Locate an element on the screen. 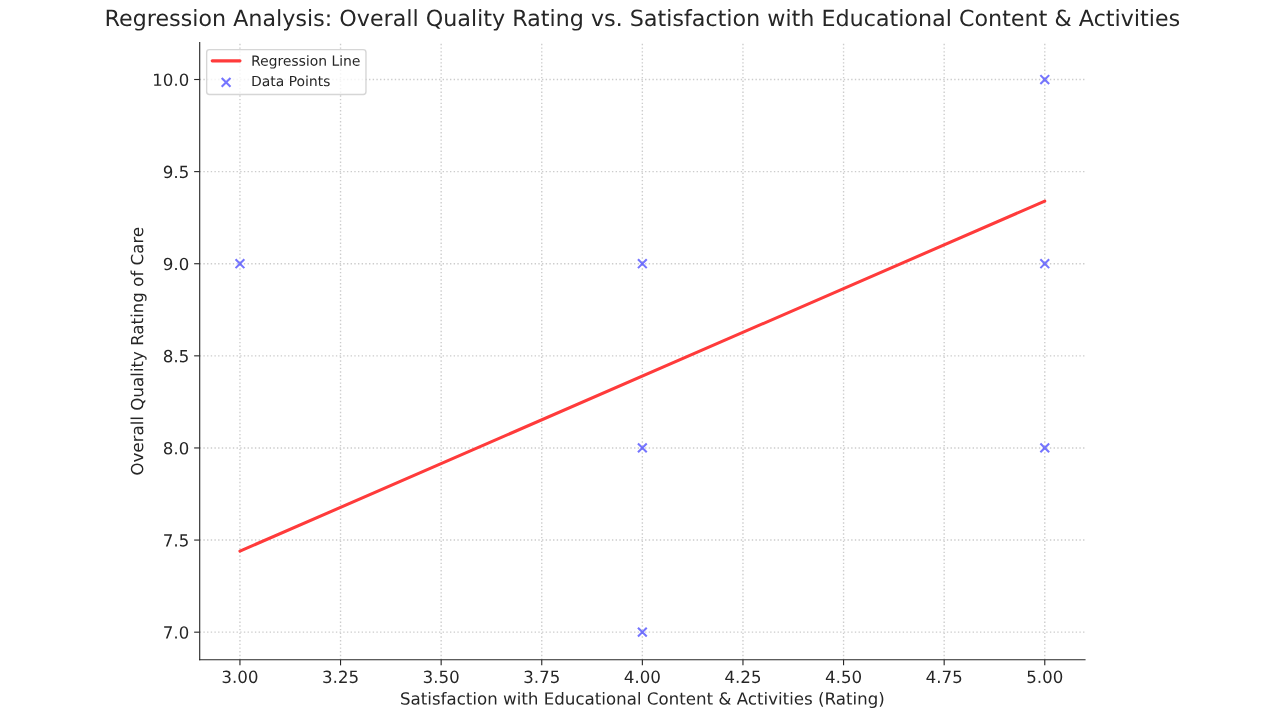 The height and width of the screenshot is (711, 1272). legend-label: Data Points is located at coordinates (291, 81).